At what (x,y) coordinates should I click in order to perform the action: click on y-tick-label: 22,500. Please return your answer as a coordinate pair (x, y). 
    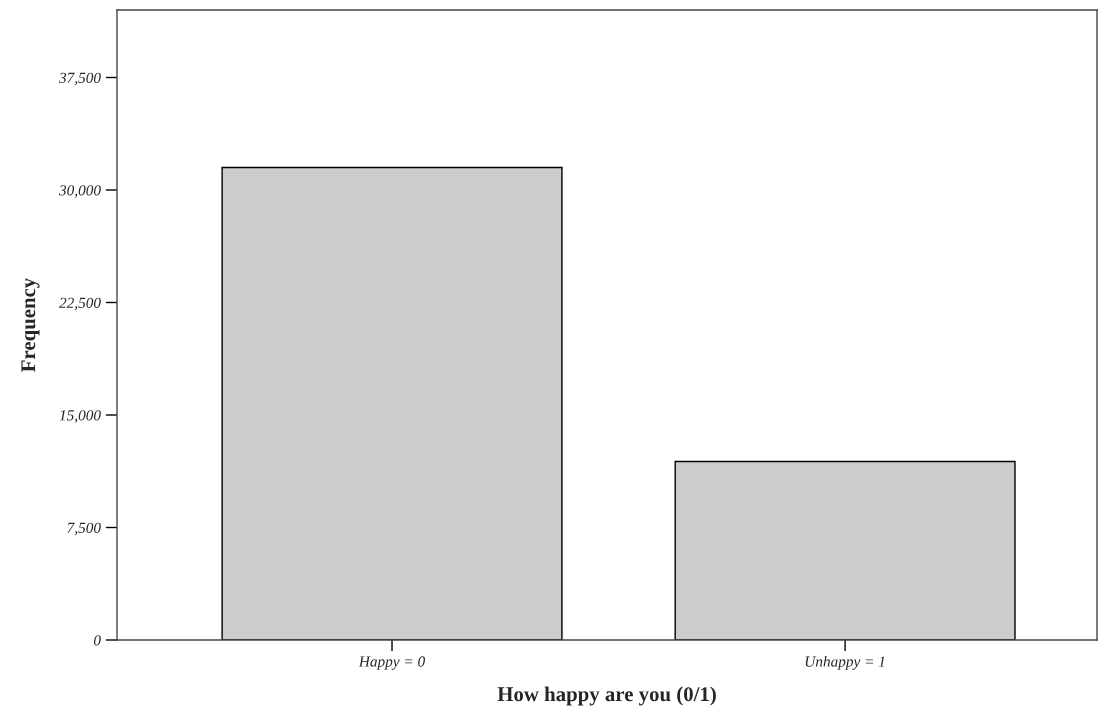
    Looking at the image, I should click on (80, 304).